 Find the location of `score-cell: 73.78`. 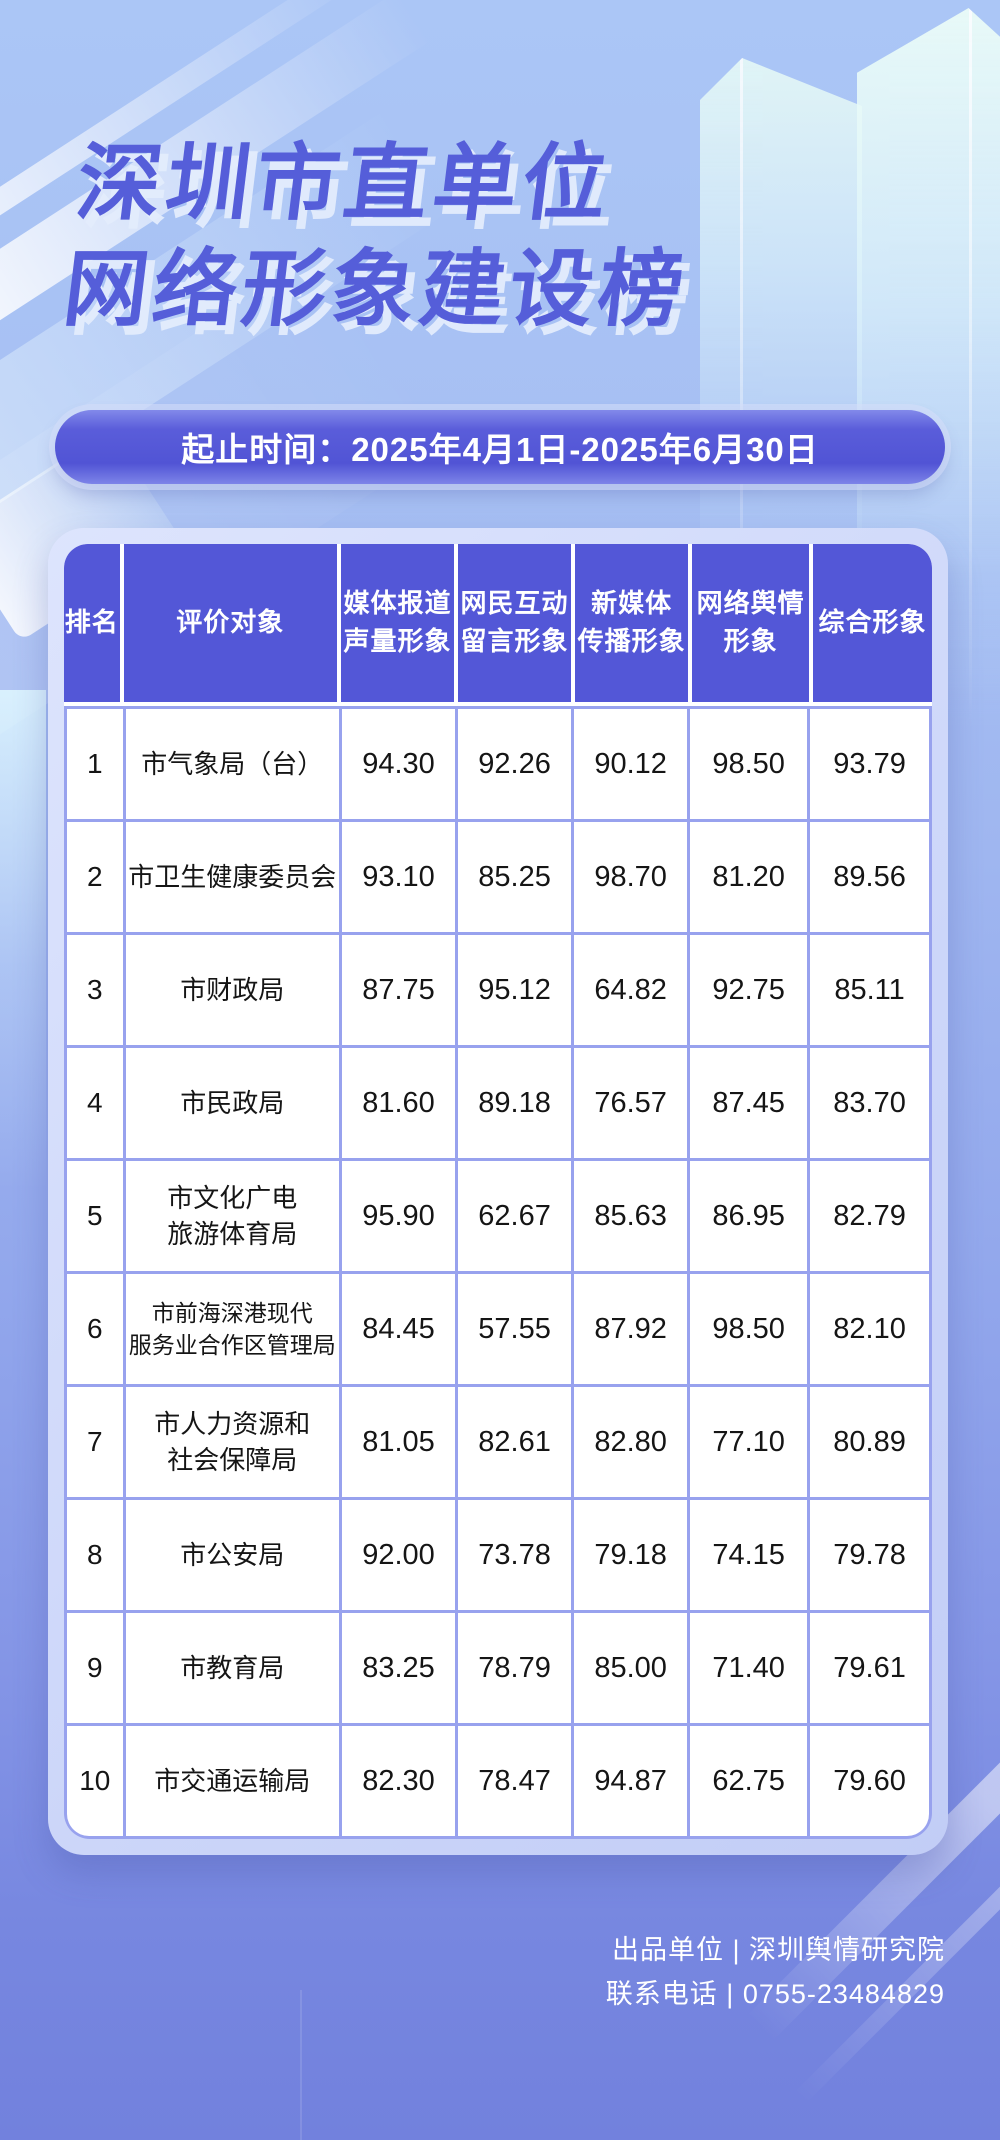

score-cell: 73.78 is located at coordinates (515, 1555).